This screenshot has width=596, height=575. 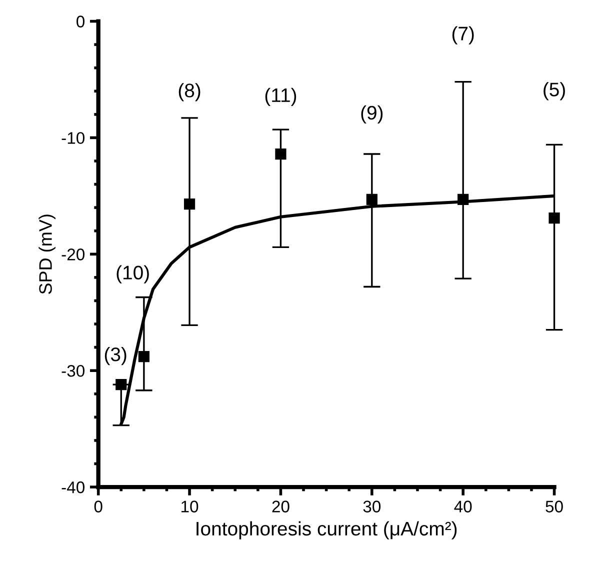 What do you see at coordinates (280, 97) in the screenshot?
I see `annotation: (11)` at bounding box center [280, 97].